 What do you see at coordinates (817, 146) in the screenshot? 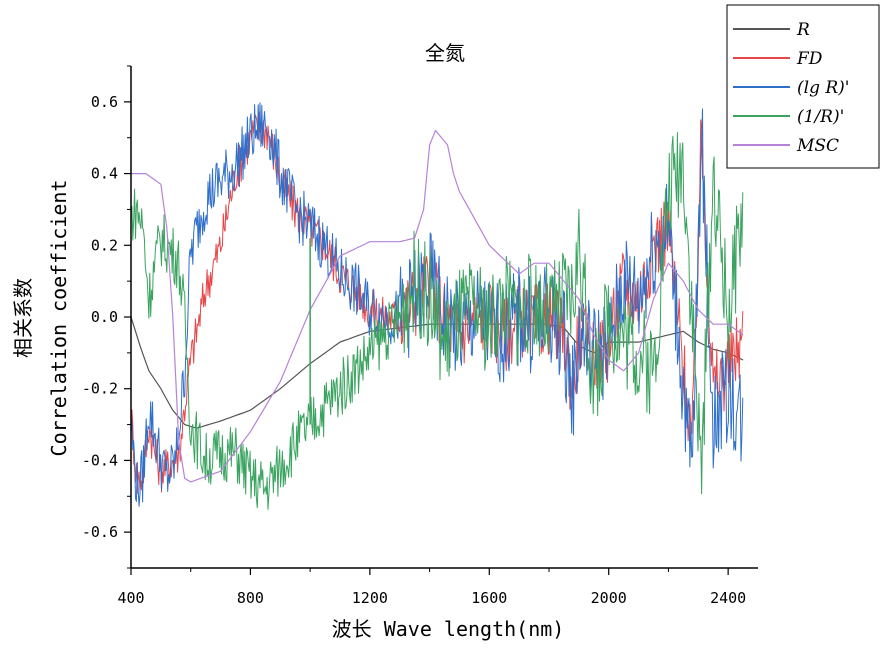
I see `legend-label: MSC` at bounding box center [817, 146].